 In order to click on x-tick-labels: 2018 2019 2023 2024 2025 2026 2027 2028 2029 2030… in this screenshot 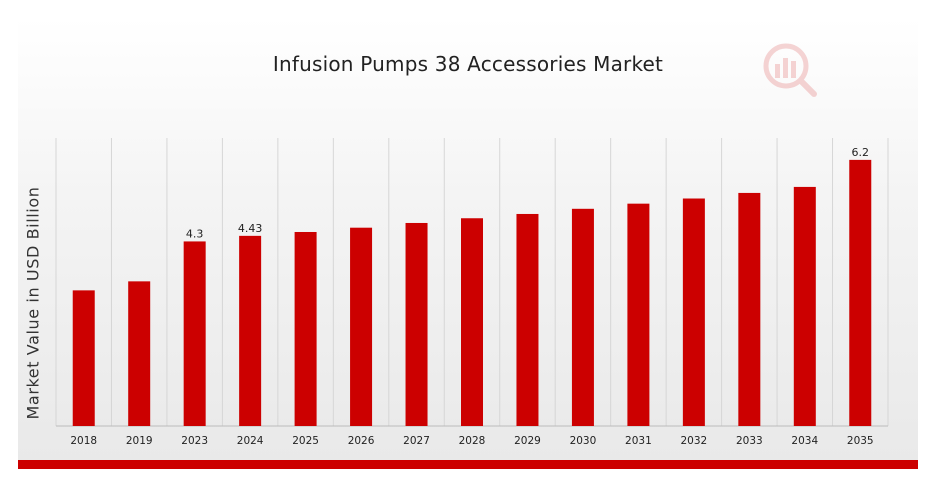, I will do `click(471, 441)`.